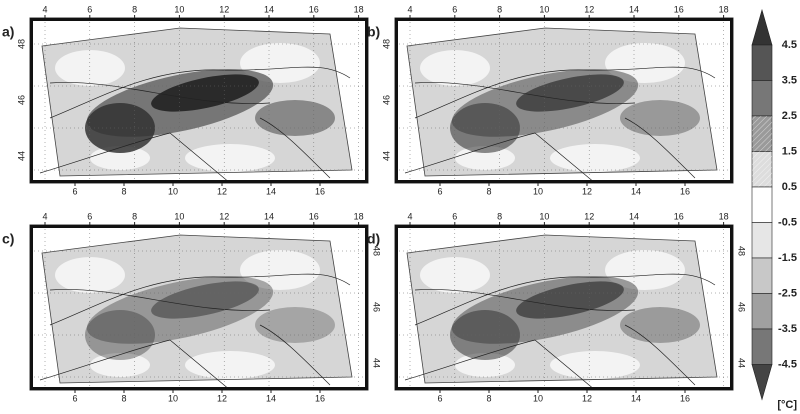 The height and width of the screenshot is (414, 800). What do you see at coordinates (787, 258) in the screenshot?
I see `colorbar-tick-label: -1.5` at bounding box center [787, 258].